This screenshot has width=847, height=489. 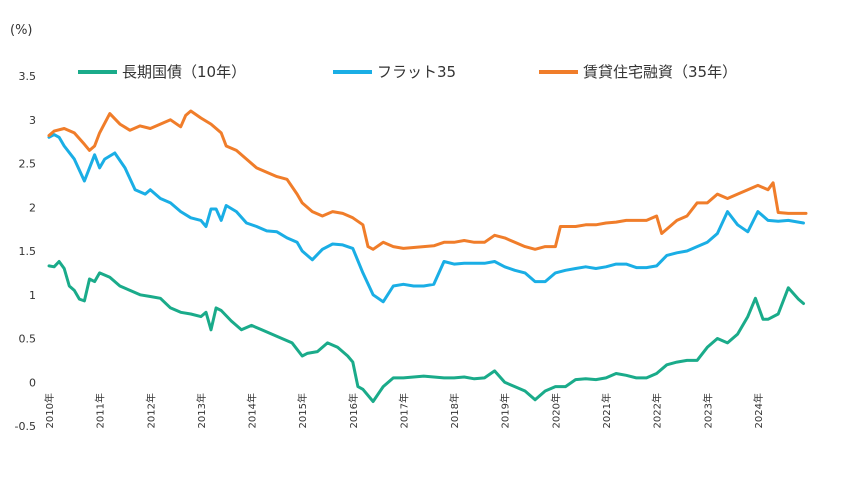 What do you see at coordinates (32, 382) in the screenshot?
I see `y-tick-label: 0` at bounding box center [32, 382].